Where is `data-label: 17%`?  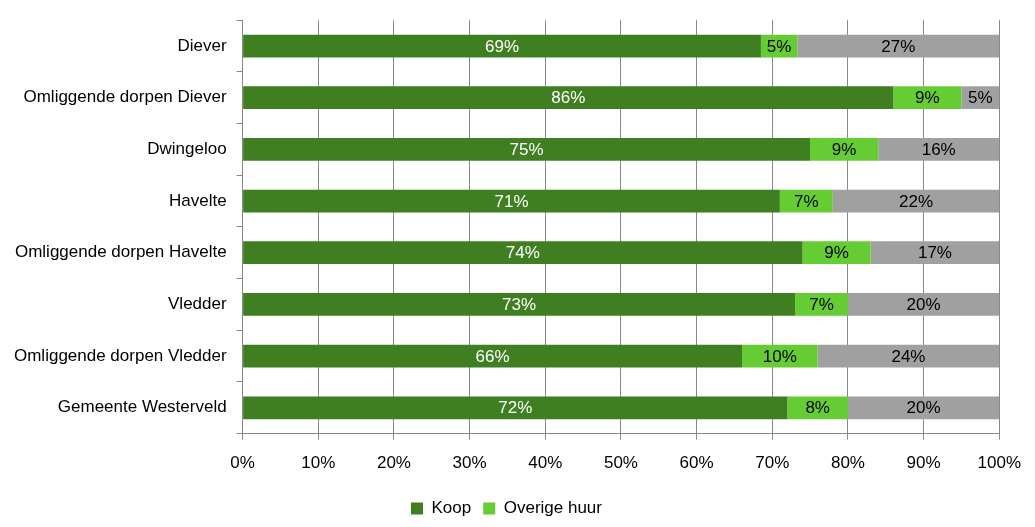
data-label: 17% is located at coordinates (934, 253).